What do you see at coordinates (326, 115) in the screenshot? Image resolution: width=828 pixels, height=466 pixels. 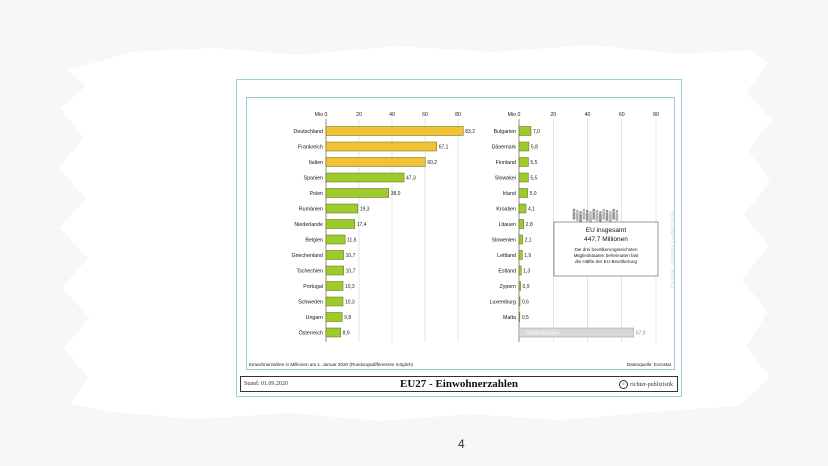 I see `left-tick-label: 0` at bounding box center [326, 115].